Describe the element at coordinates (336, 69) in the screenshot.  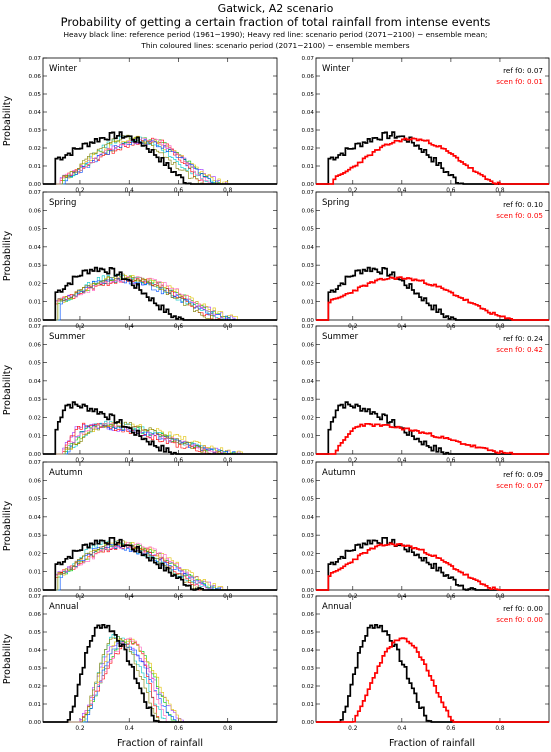
I see `season-label: Winter` at that location.